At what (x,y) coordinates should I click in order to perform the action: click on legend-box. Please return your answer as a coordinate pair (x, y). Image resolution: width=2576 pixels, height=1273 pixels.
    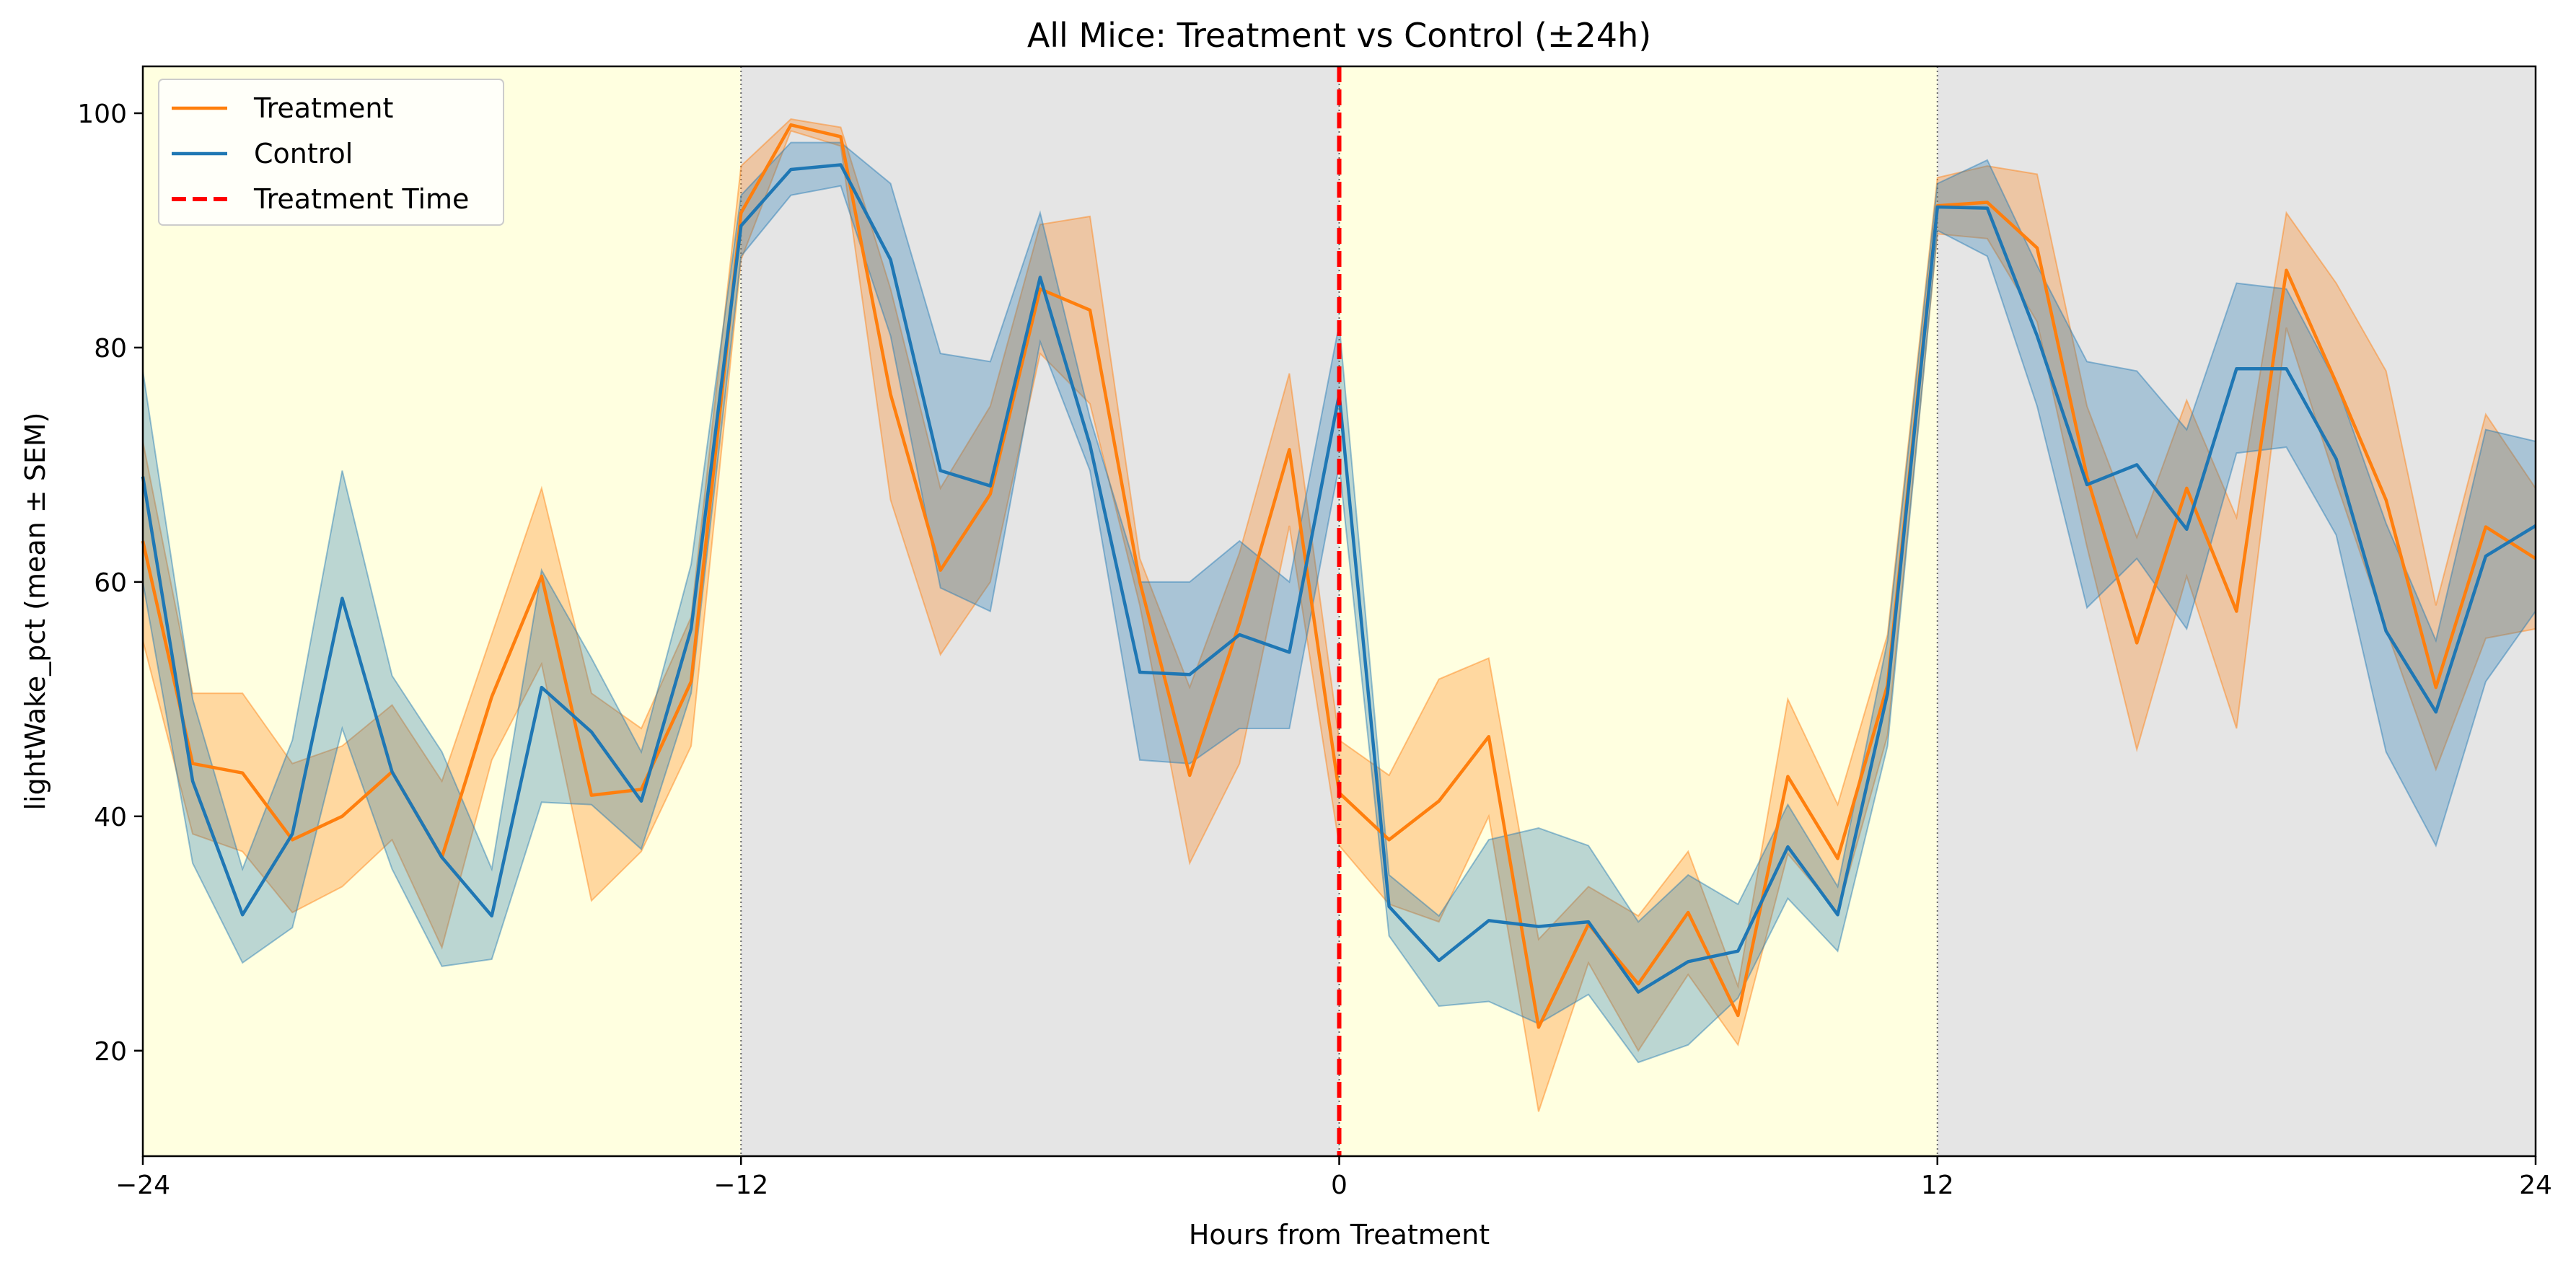
    Looking at the image, I should click on (331, 152).